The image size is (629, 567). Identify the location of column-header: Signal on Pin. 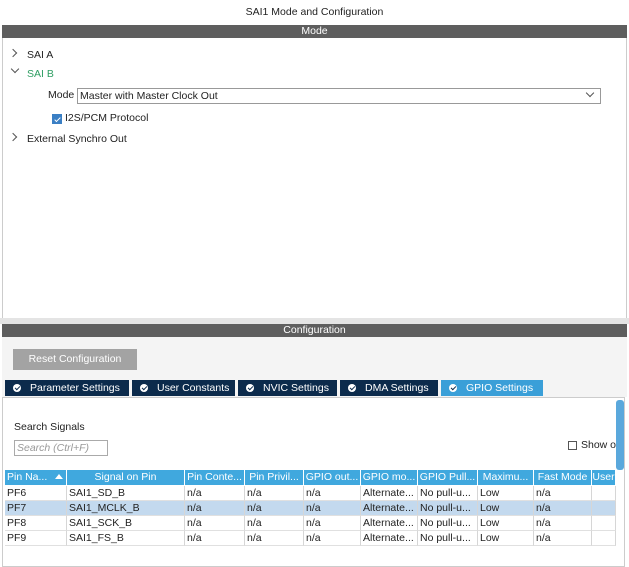
(126, 477).